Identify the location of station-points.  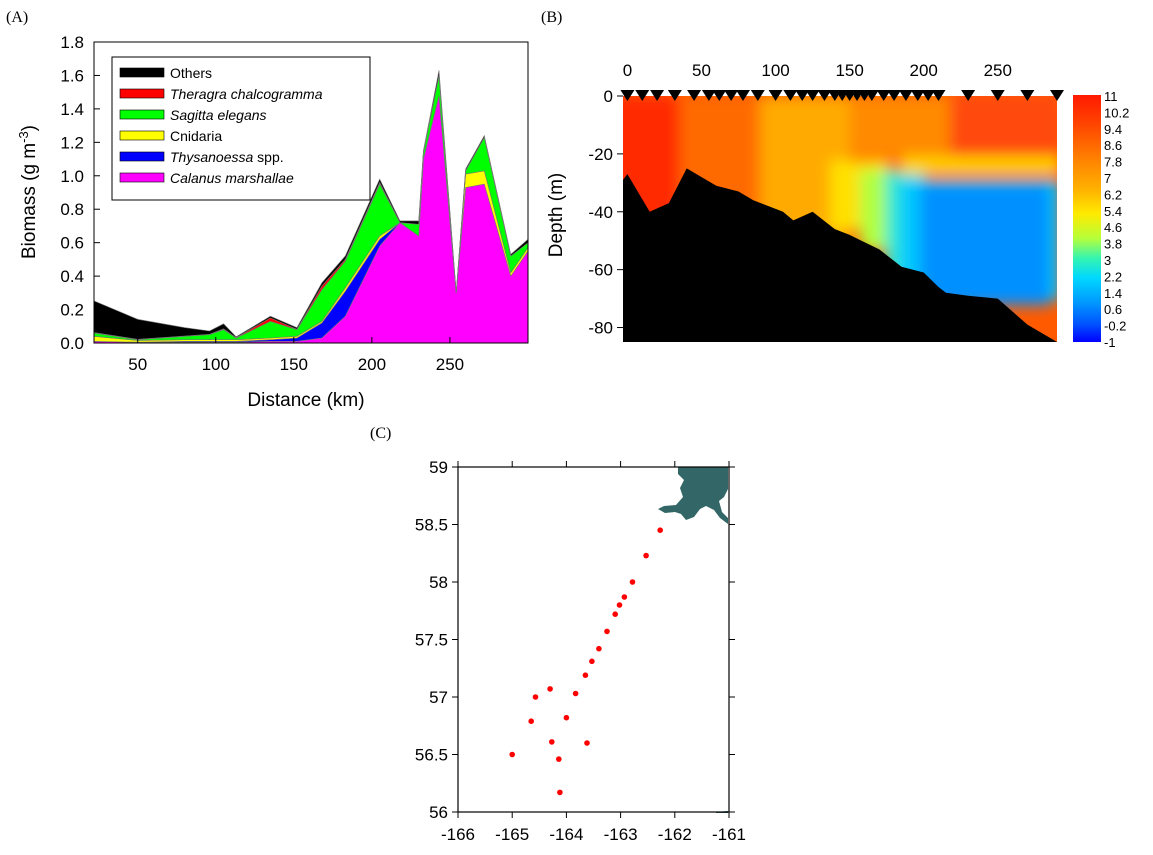
(586, 661).